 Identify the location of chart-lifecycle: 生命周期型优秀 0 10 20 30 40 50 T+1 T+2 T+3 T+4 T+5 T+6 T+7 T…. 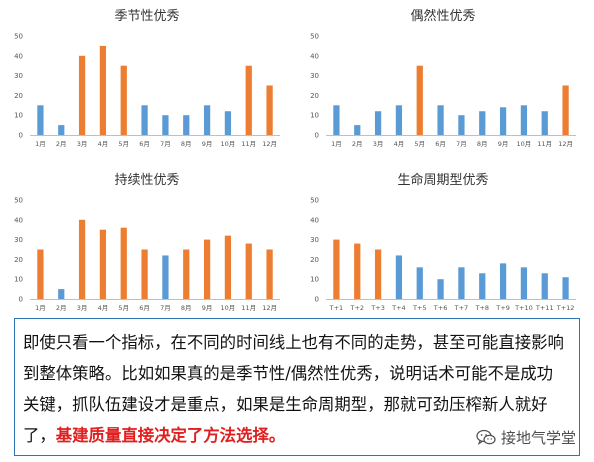
(443, 242).